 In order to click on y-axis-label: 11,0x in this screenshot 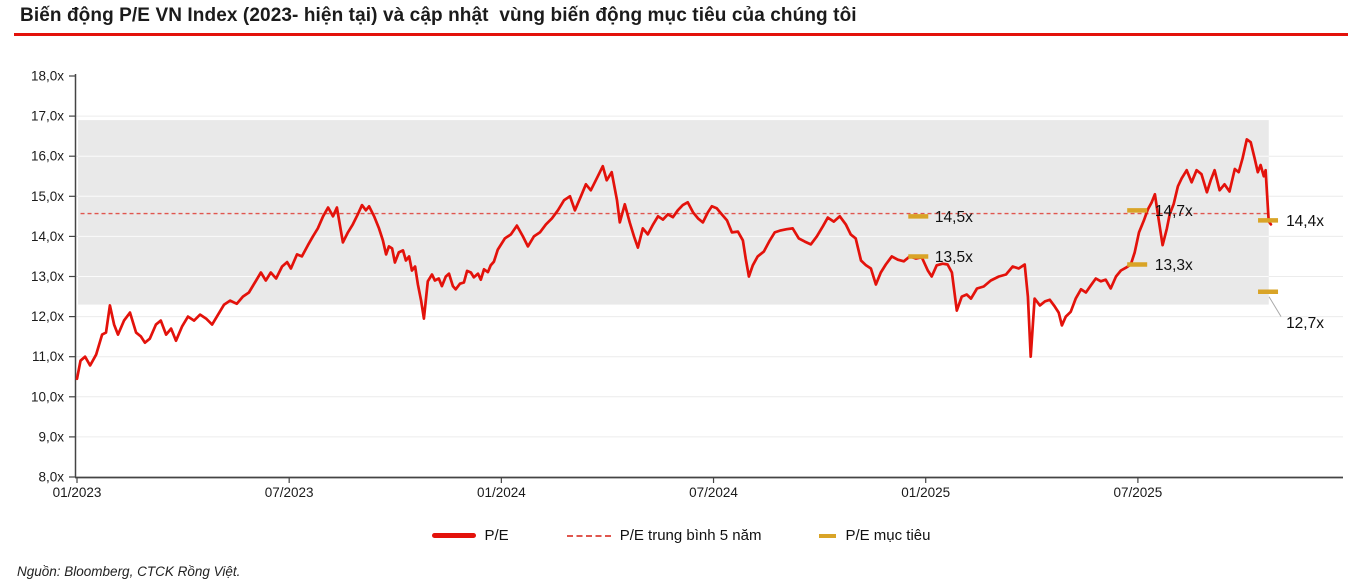, I will do `click(48, 356)`.